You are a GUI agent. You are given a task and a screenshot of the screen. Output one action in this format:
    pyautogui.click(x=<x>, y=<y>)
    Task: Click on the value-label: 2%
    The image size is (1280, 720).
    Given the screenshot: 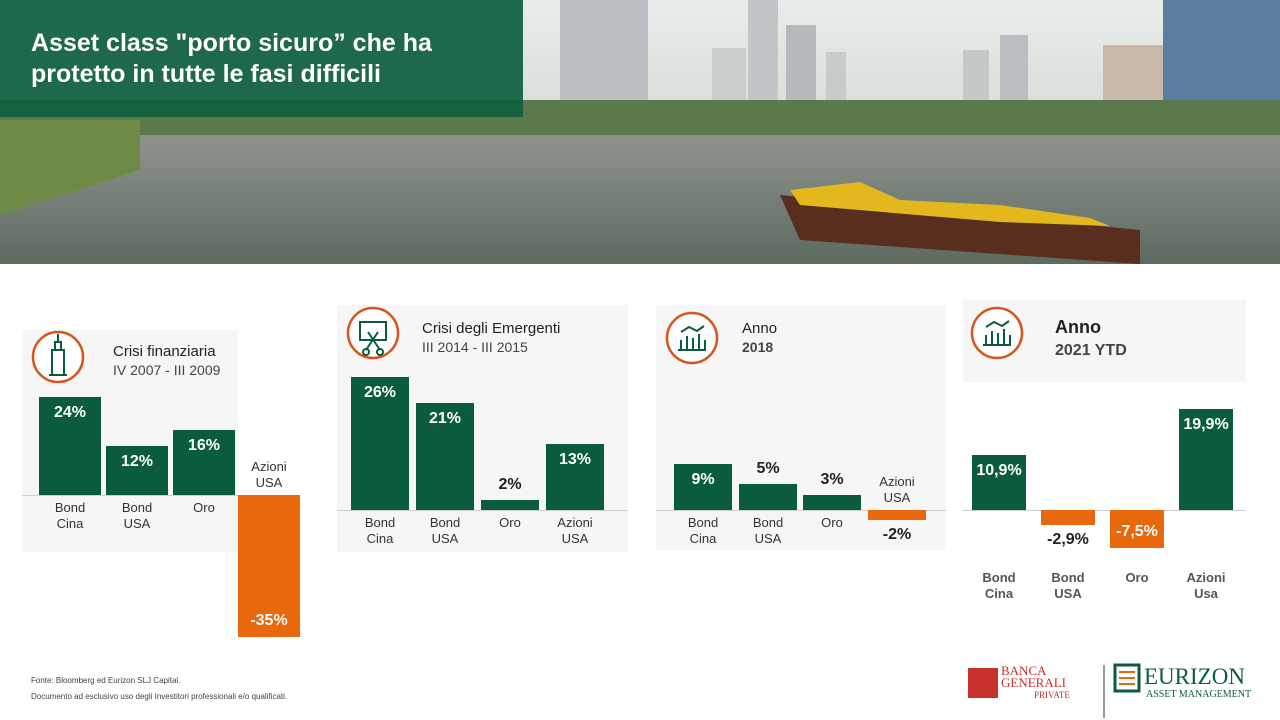 What is the action you would take?
    pyautogui.click(x=510, y=484)
    